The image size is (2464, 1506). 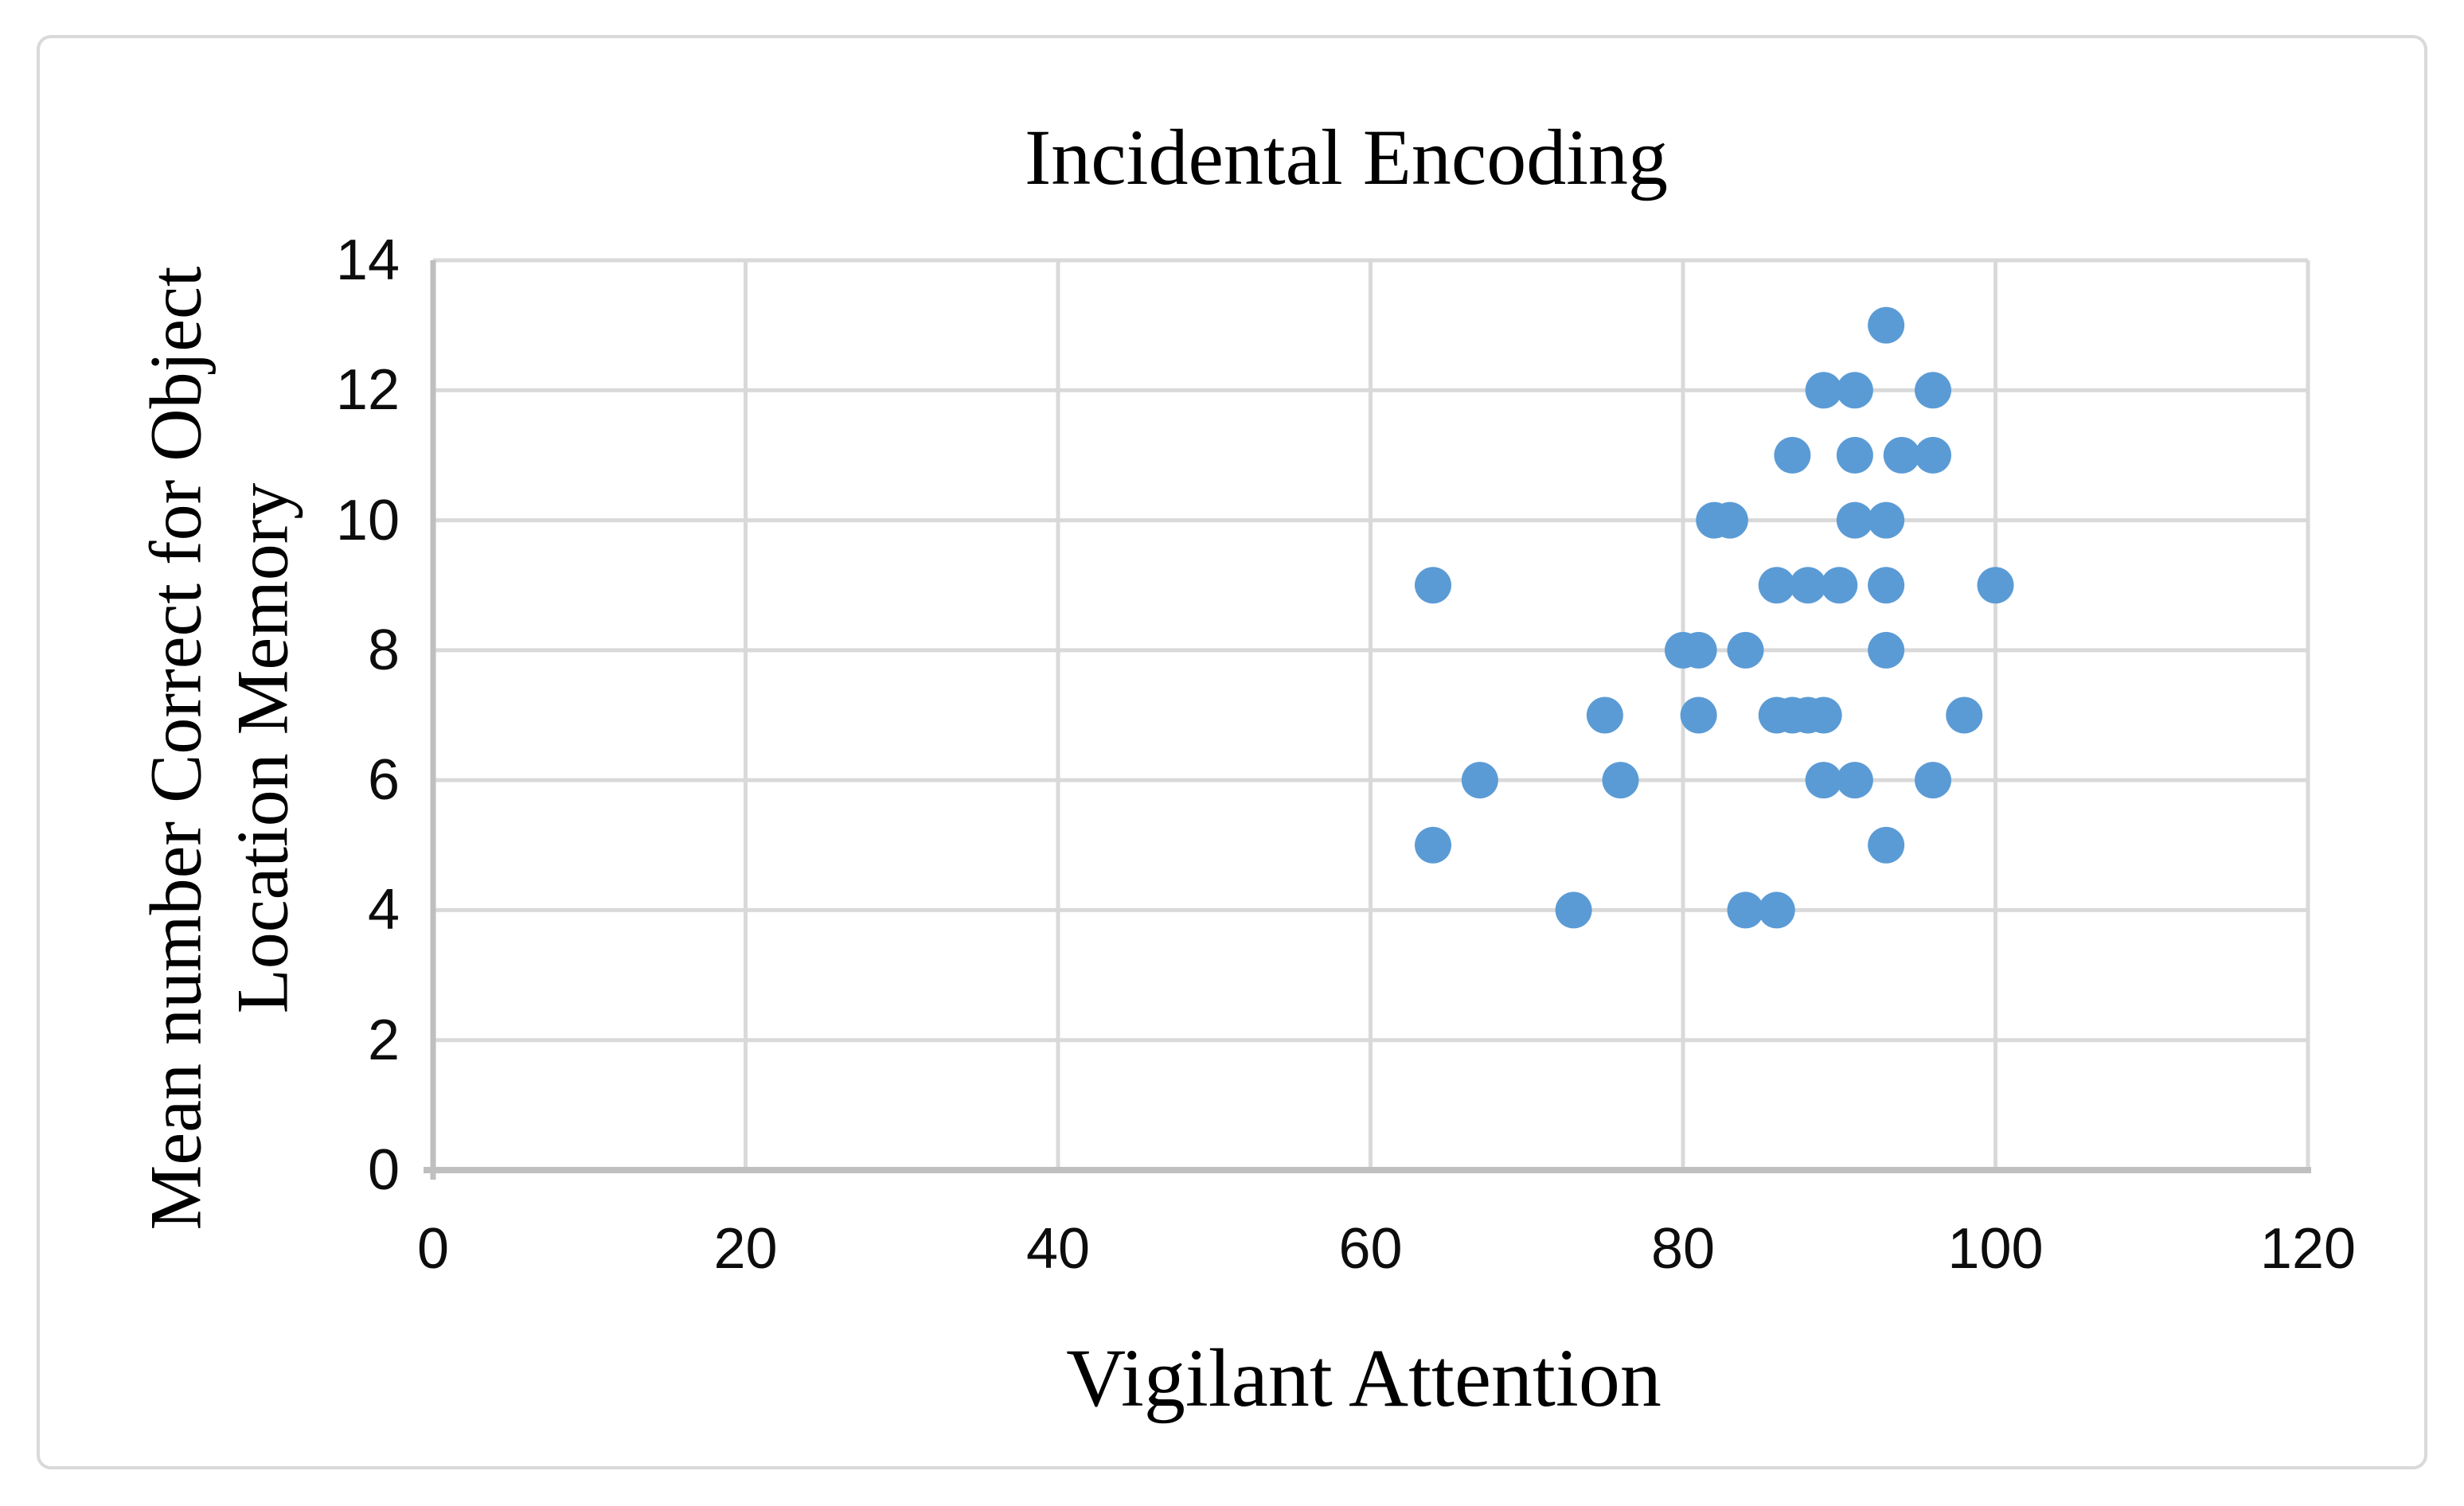 I want to click on x-tick-label: 40, so click(x=1058, y=1249).